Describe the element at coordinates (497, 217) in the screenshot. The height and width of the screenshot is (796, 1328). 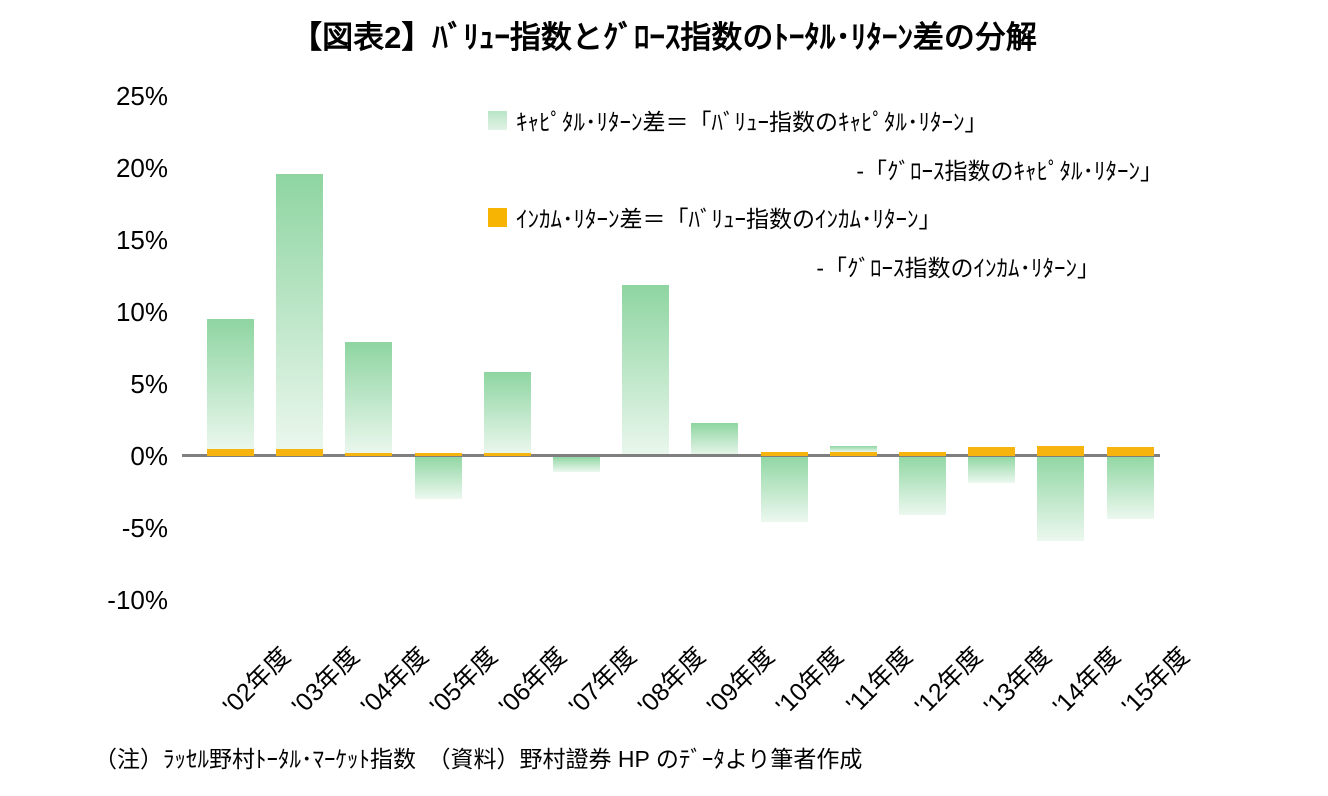
I see `income-return-swatch-icon` at that location.